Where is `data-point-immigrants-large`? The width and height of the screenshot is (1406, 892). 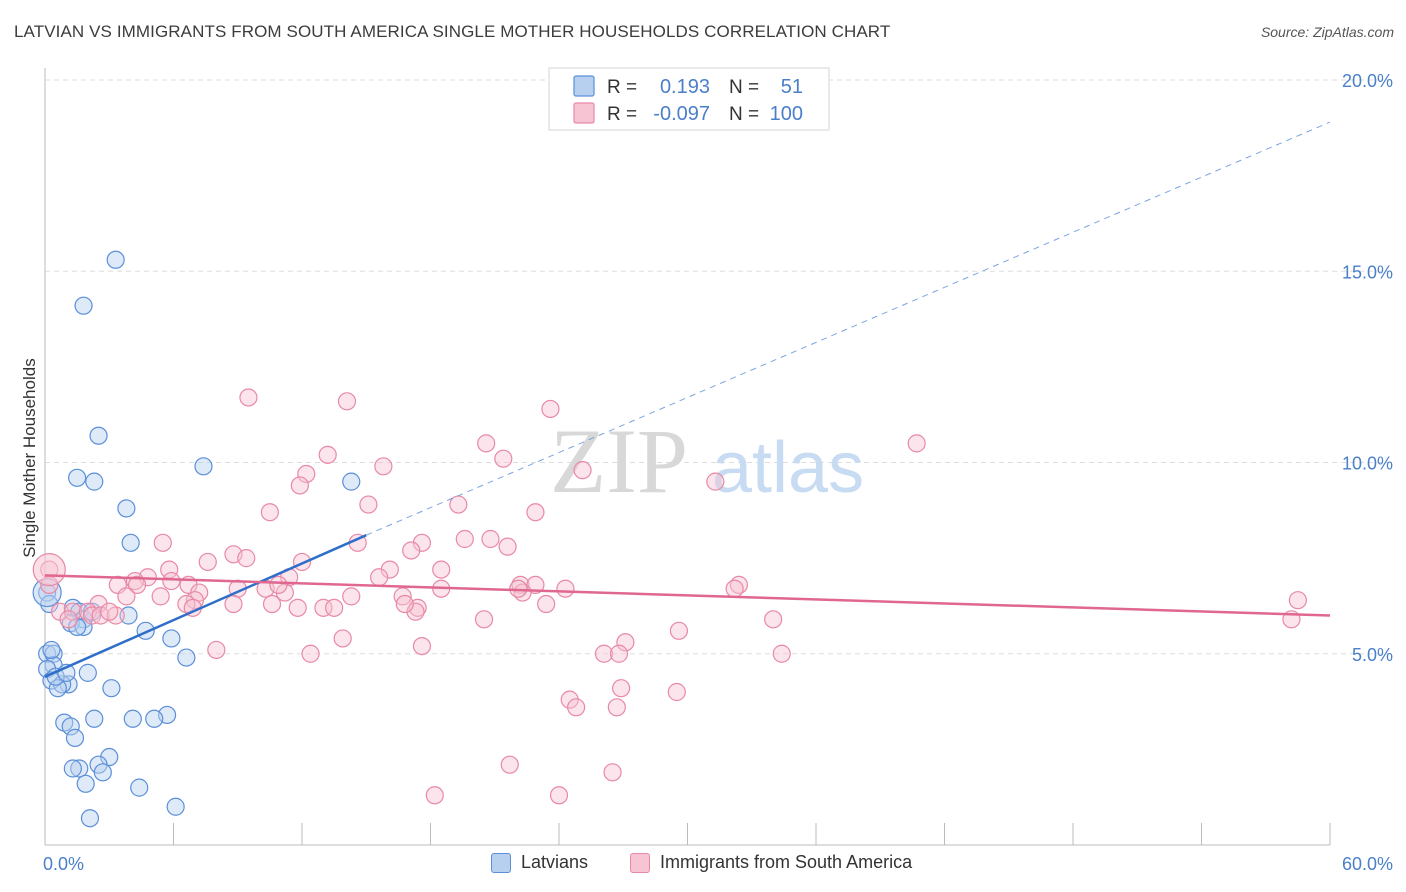
data-point-immigrants-large is located at coordinates (49, 569).